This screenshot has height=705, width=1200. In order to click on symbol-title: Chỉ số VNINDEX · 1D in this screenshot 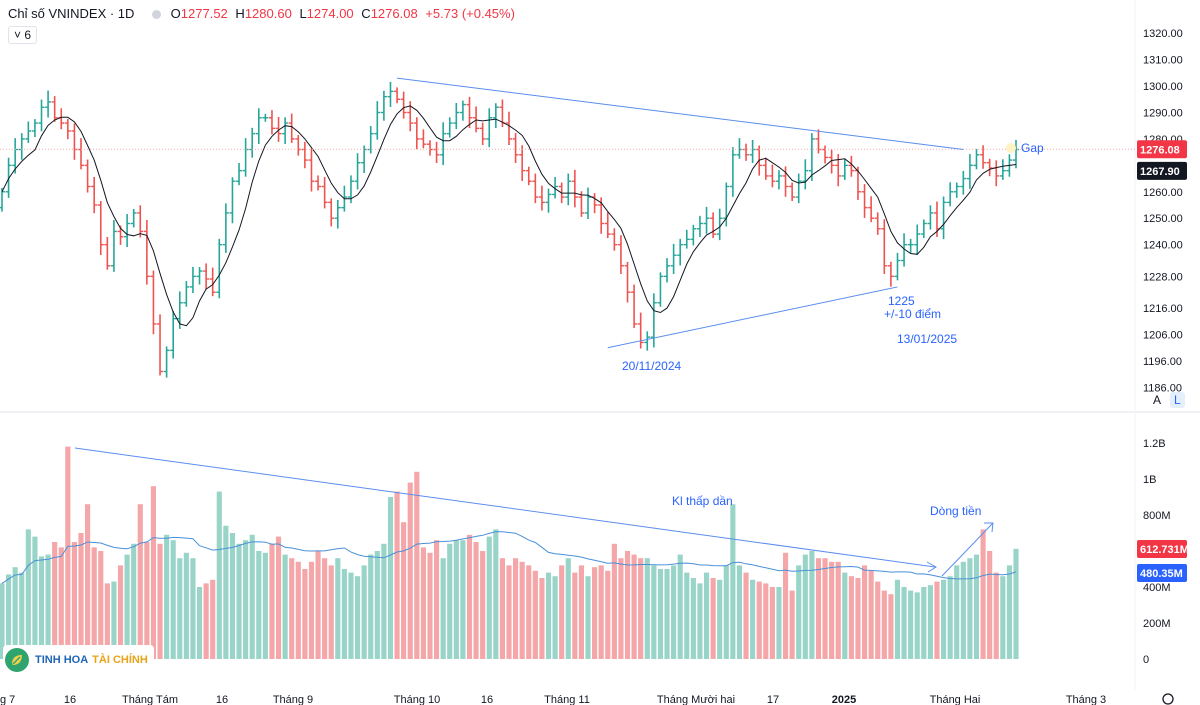, I will do `click(71, 13)`.